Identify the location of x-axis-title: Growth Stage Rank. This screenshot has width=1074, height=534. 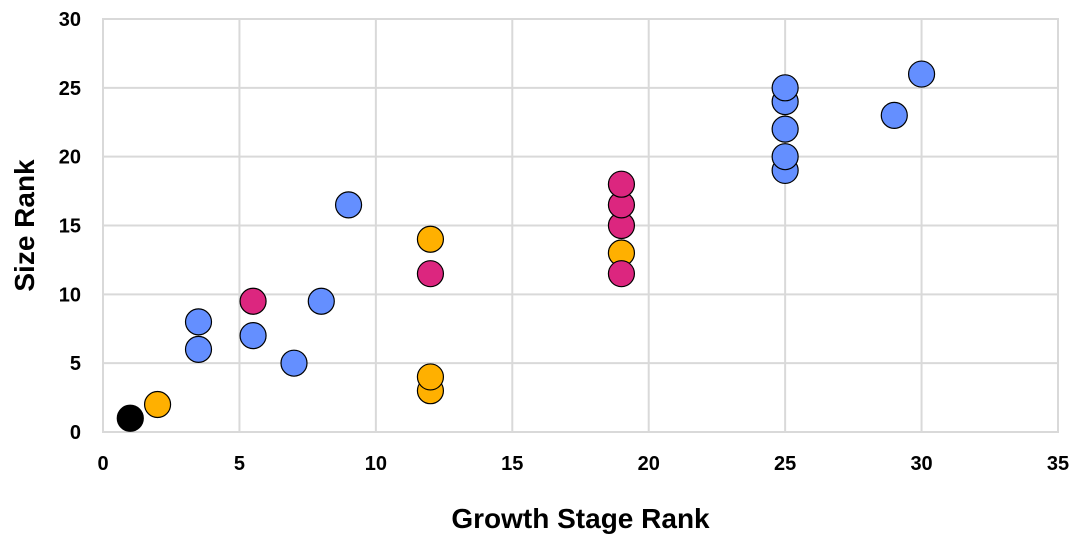
(580, 518).